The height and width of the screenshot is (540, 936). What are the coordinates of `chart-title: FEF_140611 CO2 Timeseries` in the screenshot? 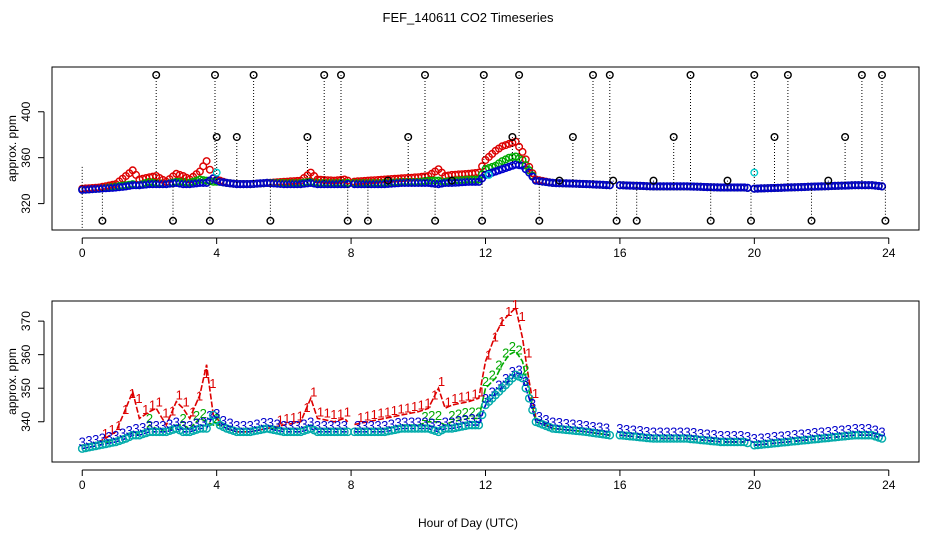 It's located at (468, 17).